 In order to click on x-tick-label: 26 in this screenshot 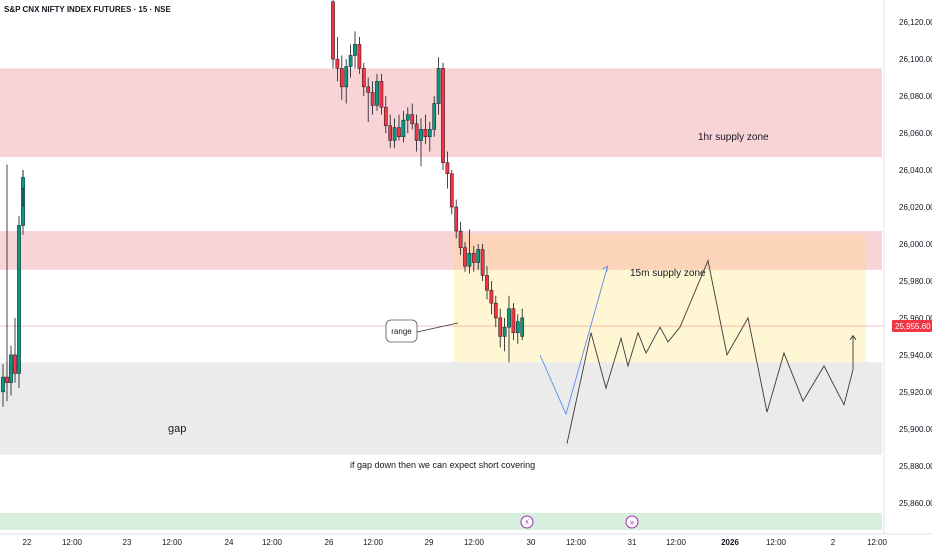, I will do `click(329, 542)`.